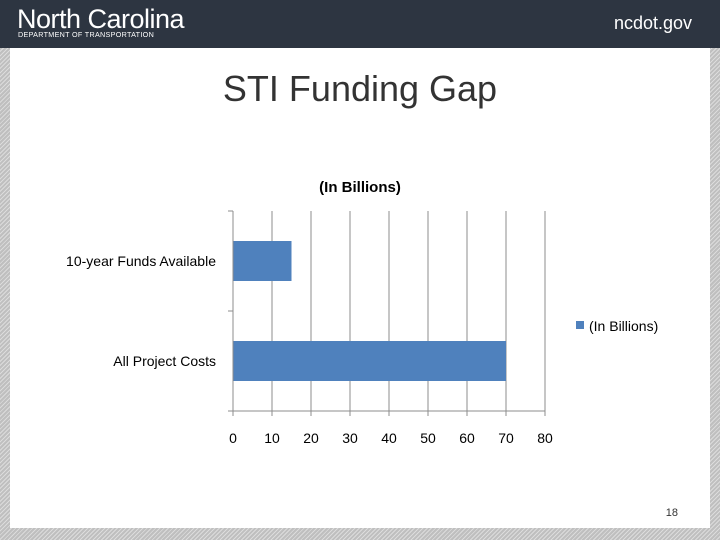  Describe the element at coordinates (545, 438) in the screenshot. I see `x-tick-label: 80` at that location.